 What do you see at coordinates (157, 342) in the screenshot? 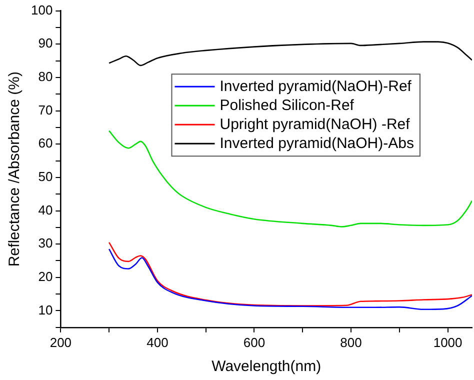
I see `x-tick-label: 400` at bounding box center [157, 342].